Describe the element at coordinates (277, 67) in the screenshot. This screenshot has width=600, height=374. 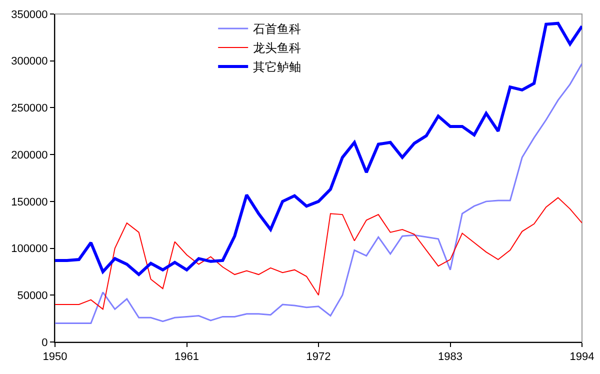
I see `legend-label: 其它鲈鲉` at that location.